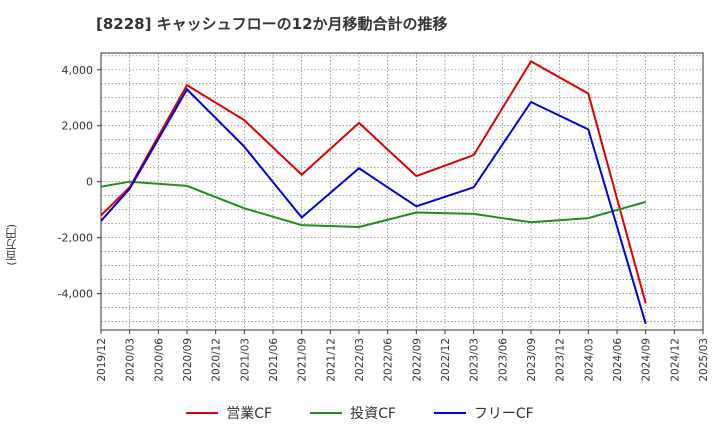  What do you see at coordinates (618, 360) in the screenshot?
I see `x-tick-label: 2024/06` at bounding box center [618, 360].